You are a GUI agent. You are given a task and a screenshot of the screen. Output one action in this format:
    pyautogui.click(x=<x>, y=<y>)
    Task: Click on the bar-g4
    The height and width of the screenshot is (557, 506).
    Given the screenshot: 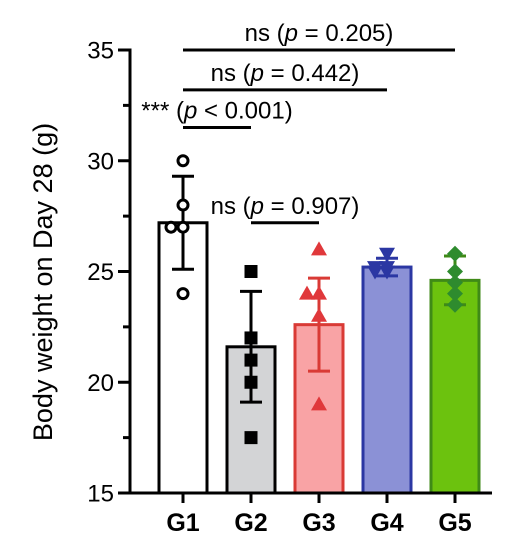 What is the action you would take?
    pyautogui.click(x=387, y=380)
    